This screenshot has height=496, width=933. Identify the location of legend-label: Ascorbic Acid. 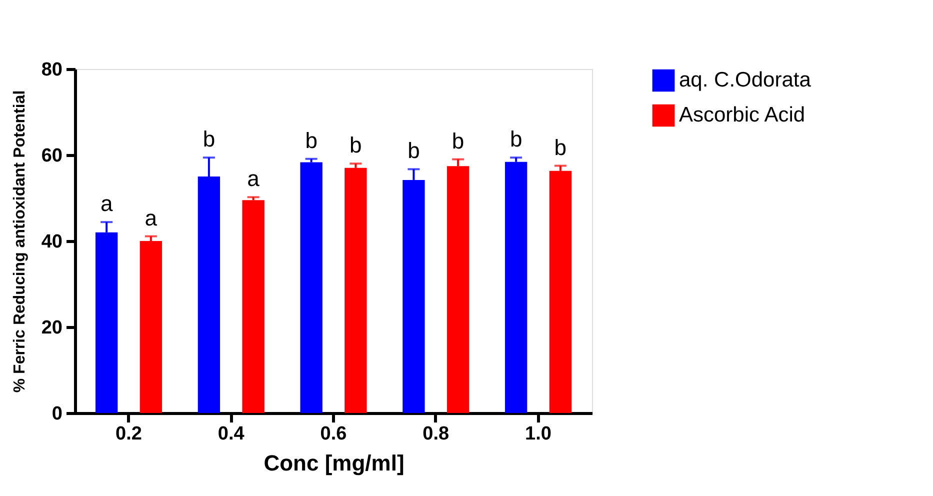
(742, 115).